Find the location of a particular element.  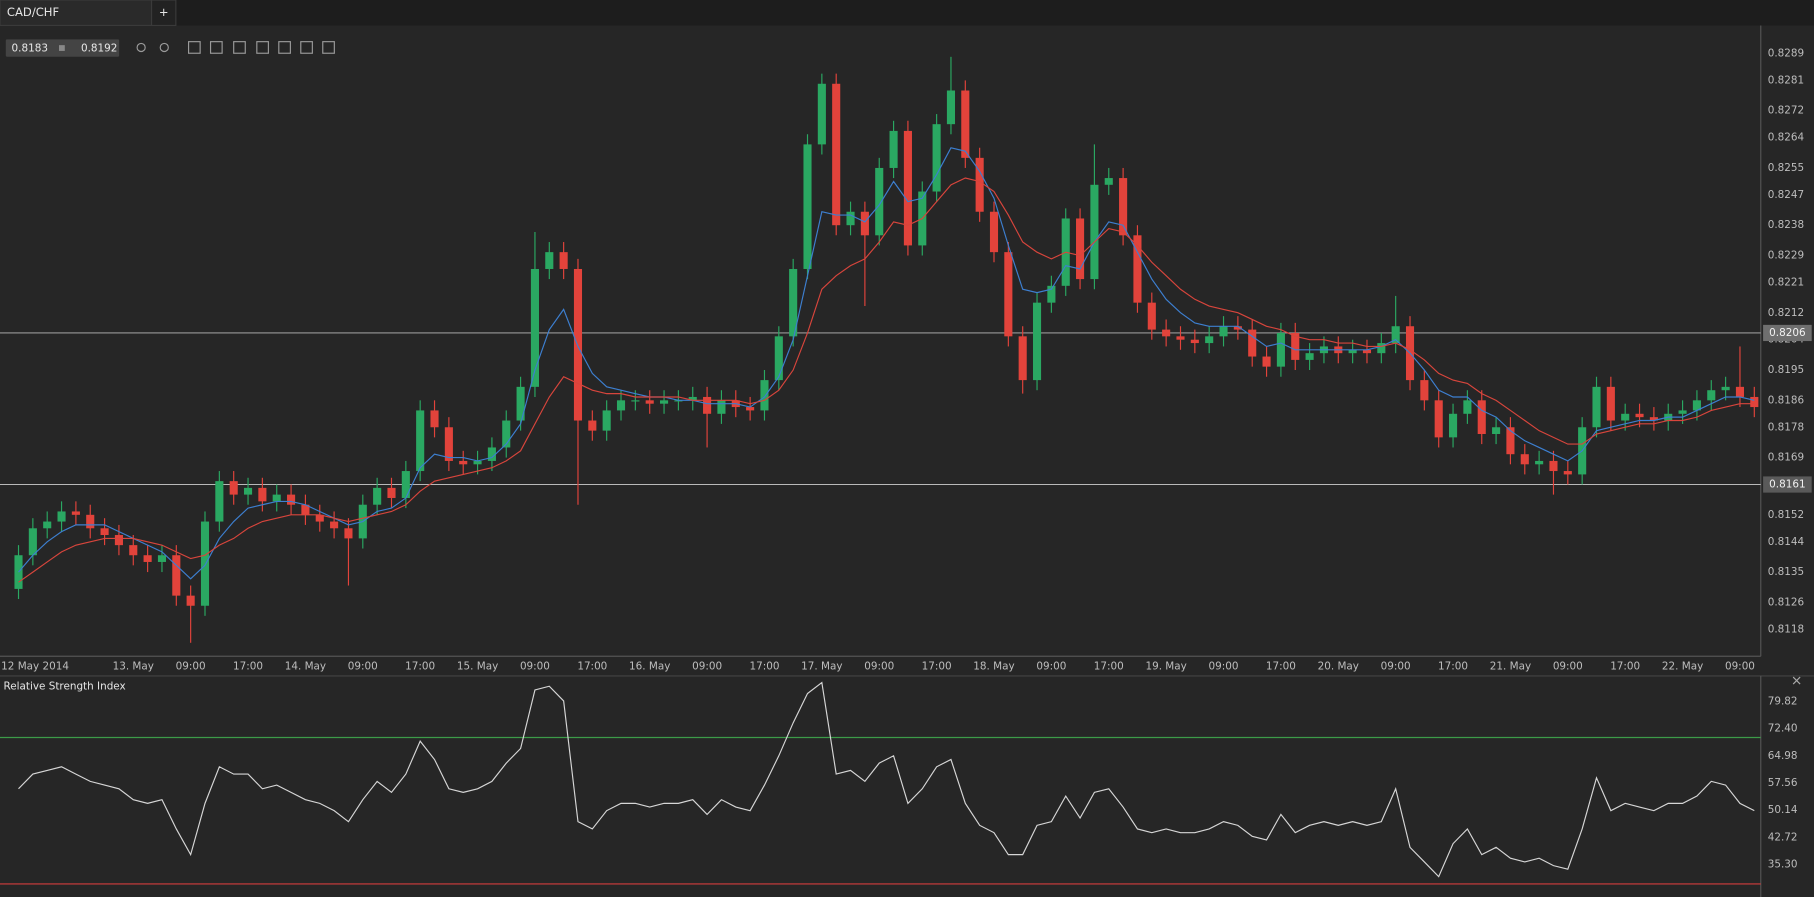

close-rsi is located at coordinates (1796, 680).